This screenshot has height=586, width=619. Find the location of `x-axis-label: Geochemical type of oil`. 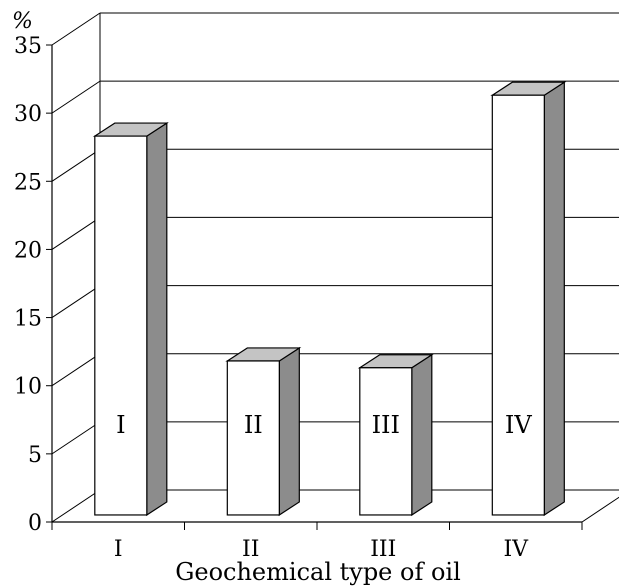

x-axis-label: Geochemical type of oil is located at coordinates (318, 572).